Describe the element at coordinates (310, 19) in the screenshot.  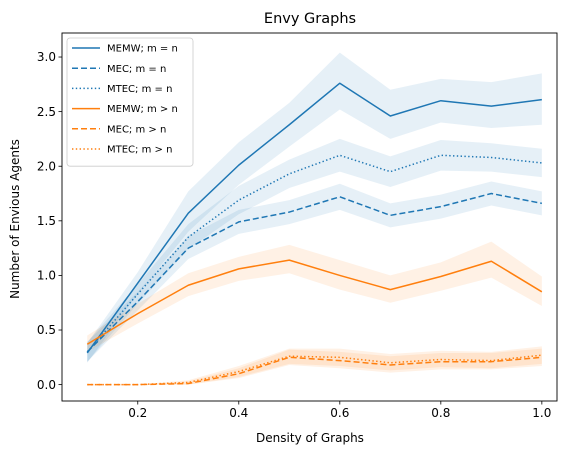
I see `chart-title: Envy Graphs` at that location.